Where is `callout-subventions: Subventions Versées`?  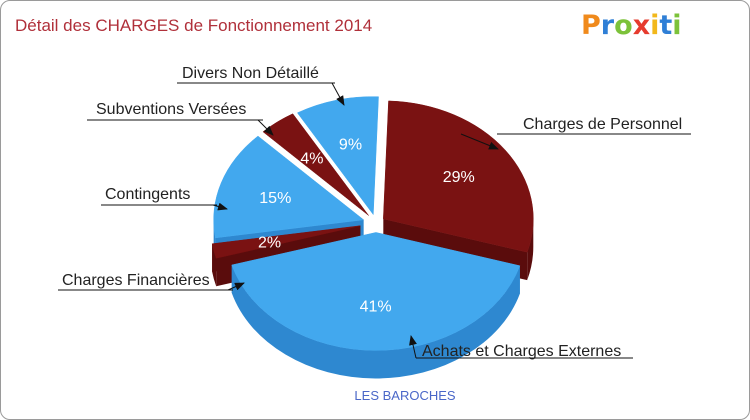 callout-subventions: Subventions Versées is located at coordinates (180, 118).